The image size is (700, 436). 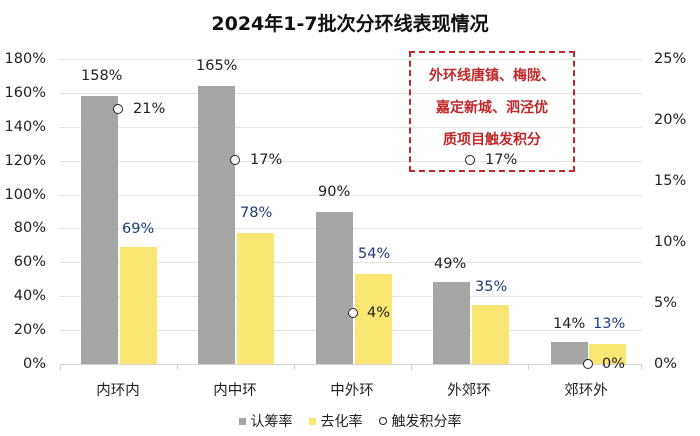 I want to click on left-axis-label: 60%, so click(x=29, y=262).